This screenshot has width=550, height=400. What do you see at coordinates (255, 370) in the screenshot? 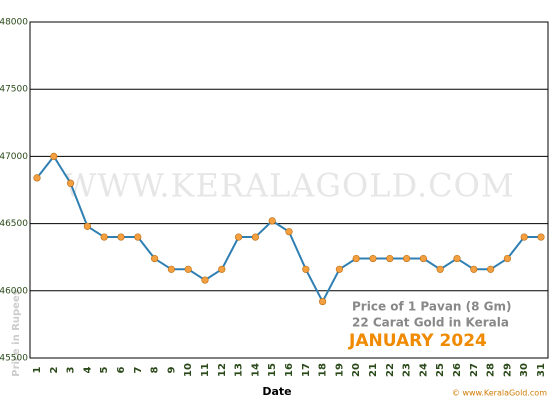
I see `x-tick-label: 14` at bounding box center [255, 370].